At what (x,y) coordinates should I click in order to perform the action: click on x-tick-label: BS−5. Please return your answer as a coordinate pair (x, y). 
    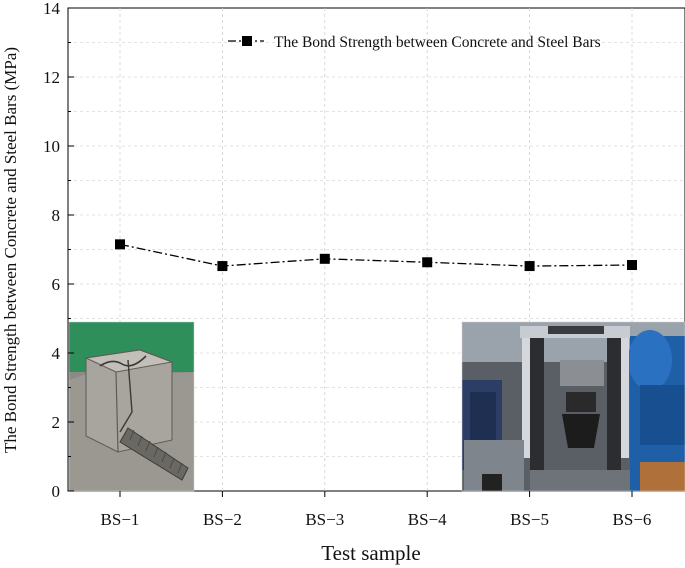
    Looking at the image, I should click on (529, 519).